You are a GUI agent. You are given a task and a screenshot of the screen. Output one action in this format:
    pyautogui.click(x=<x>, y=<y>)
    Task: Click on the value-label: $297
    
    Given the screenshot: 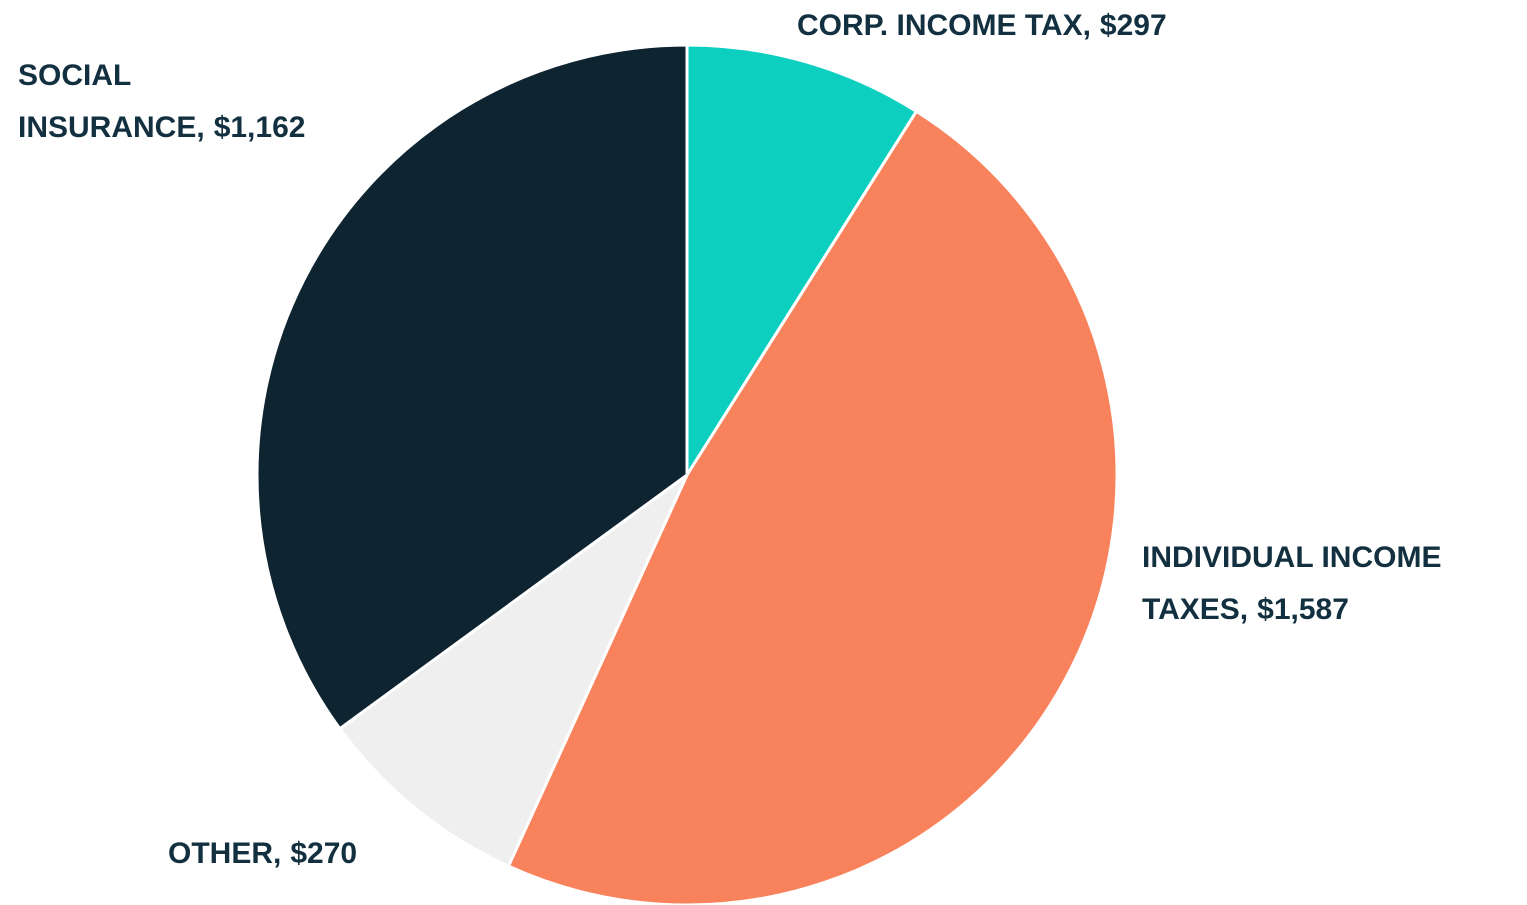 What is the action you would take?
    pyautogui.click(x=1133, y=25)
    